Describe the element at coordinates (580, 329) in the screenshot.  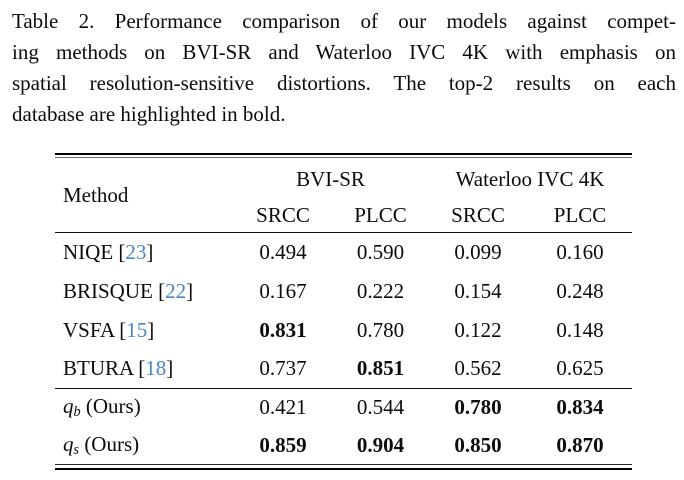
I see `value-cell: 0.148` at that location.